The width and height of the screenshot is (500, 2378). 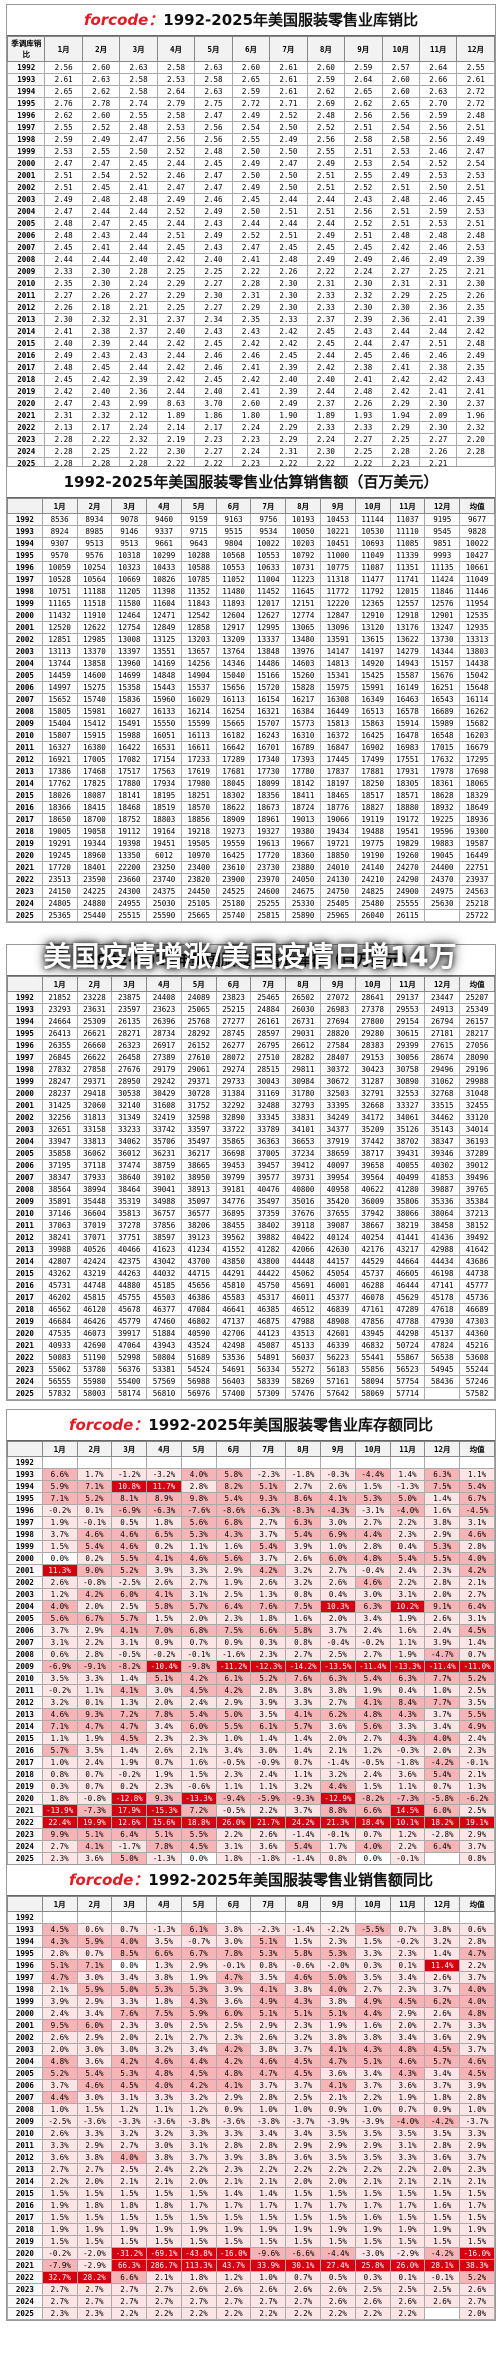 What do you see at coordinates (94, 1225) in the screenshot?
I see `value-cell: 37019` at bounding box center [94, 1225].